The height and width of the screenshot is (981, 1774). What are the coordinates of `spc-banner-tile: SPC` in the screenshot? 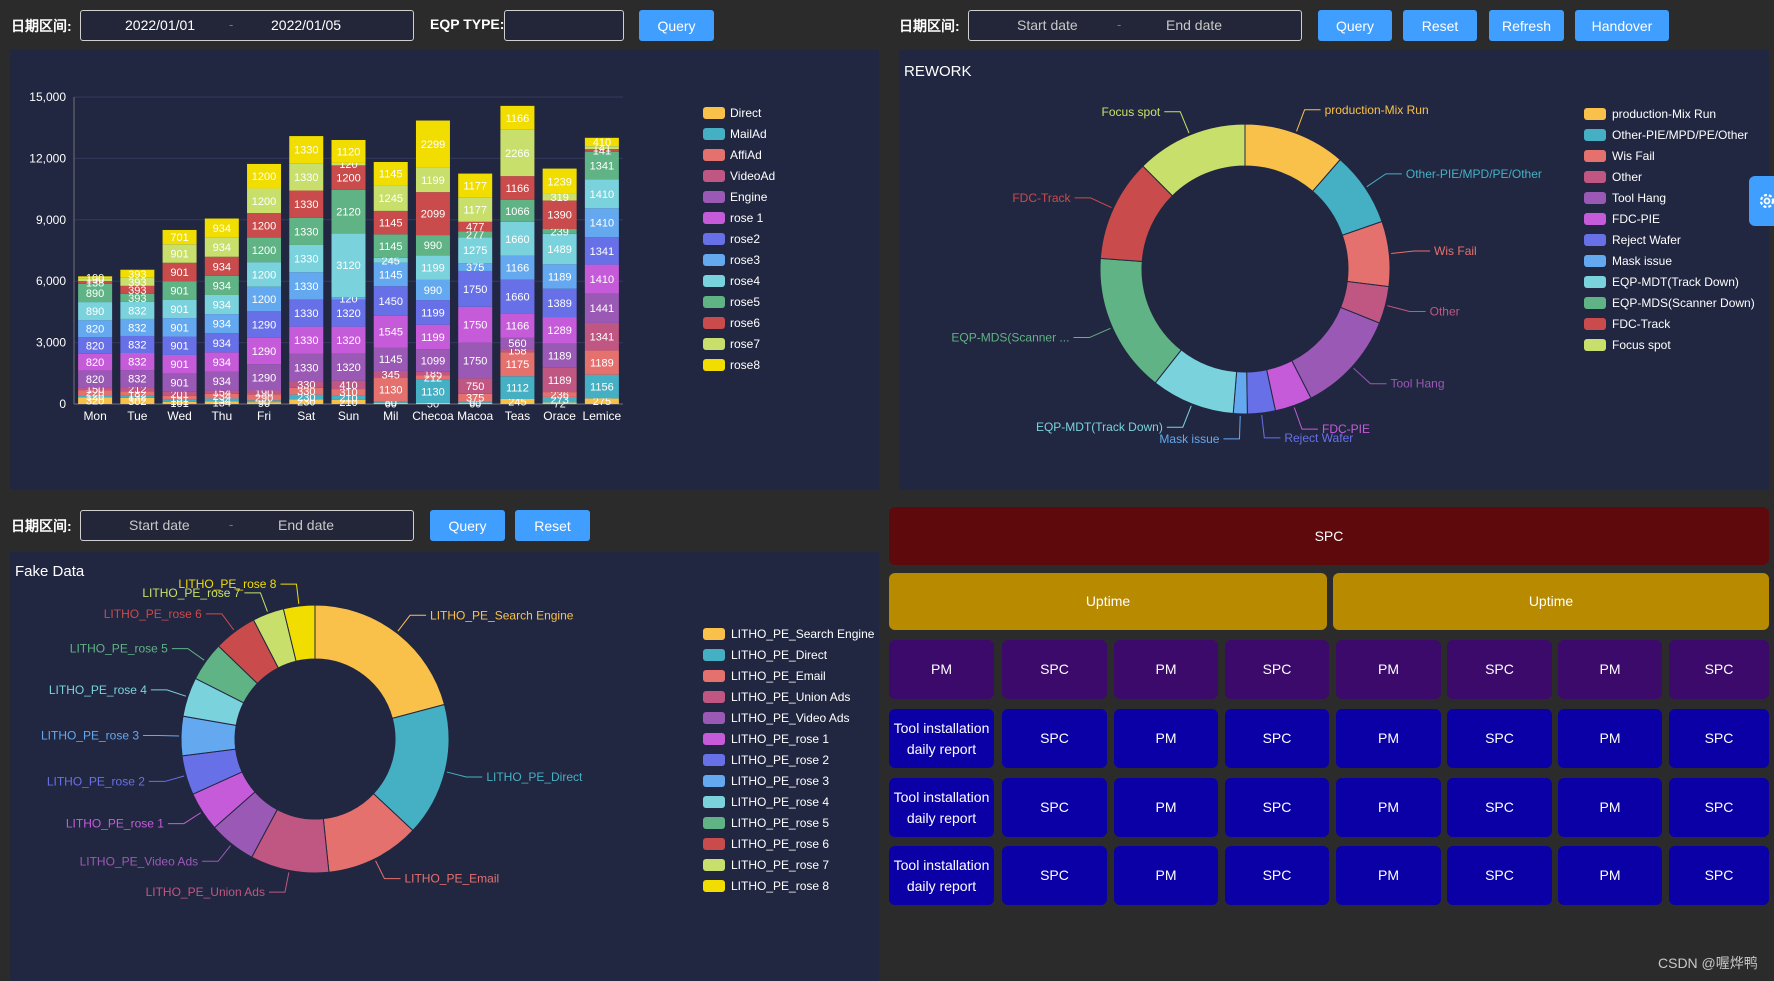 It's located at (1329, 536).